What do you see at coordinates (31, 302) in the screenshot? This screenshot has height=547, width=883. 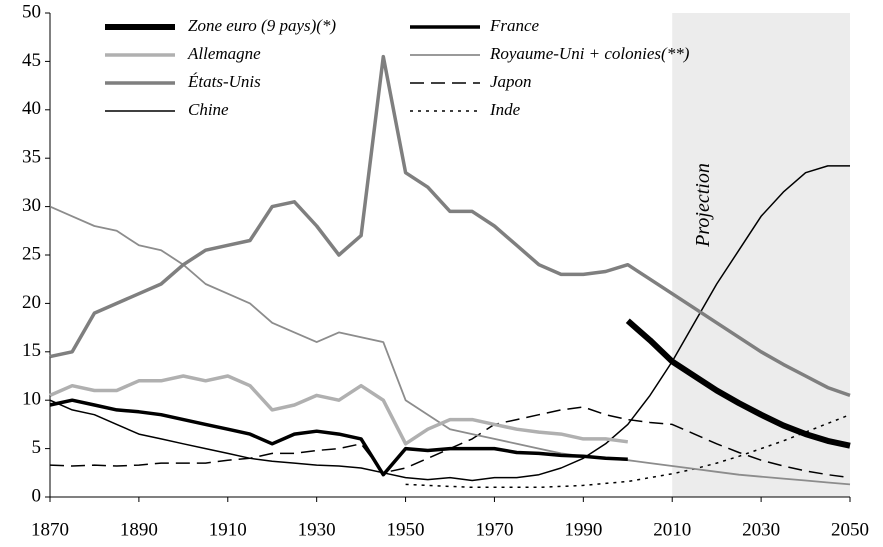 I see `y-tick-label: 20` at bounding box center [31, 302].